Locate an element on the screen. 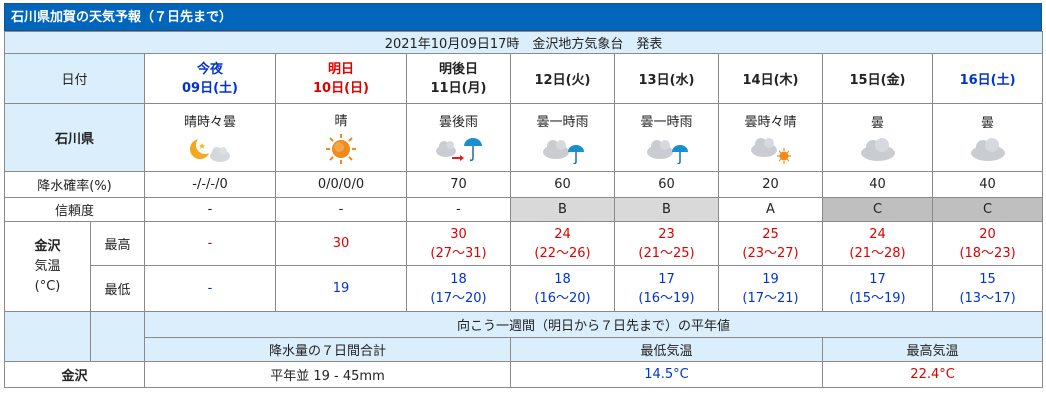 Image resolution: width=1046 pixels, height=405 pixels. temp-label-block: 金沢 気温 (°C) is located at coordinates (47, 266).